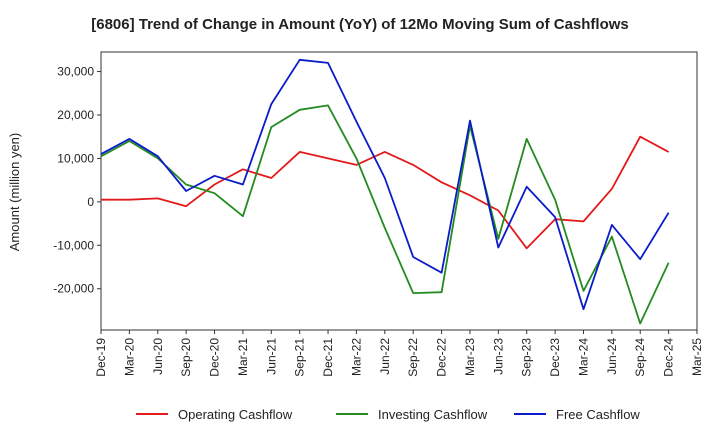 Image resolution: width=720 pixels, height=440 pixels. What do you see at coordinates (433, 414) in the screenshot?
I see `investing-cashflow-legend-label: Investing Cashflow` at bounding box center [433, 414].